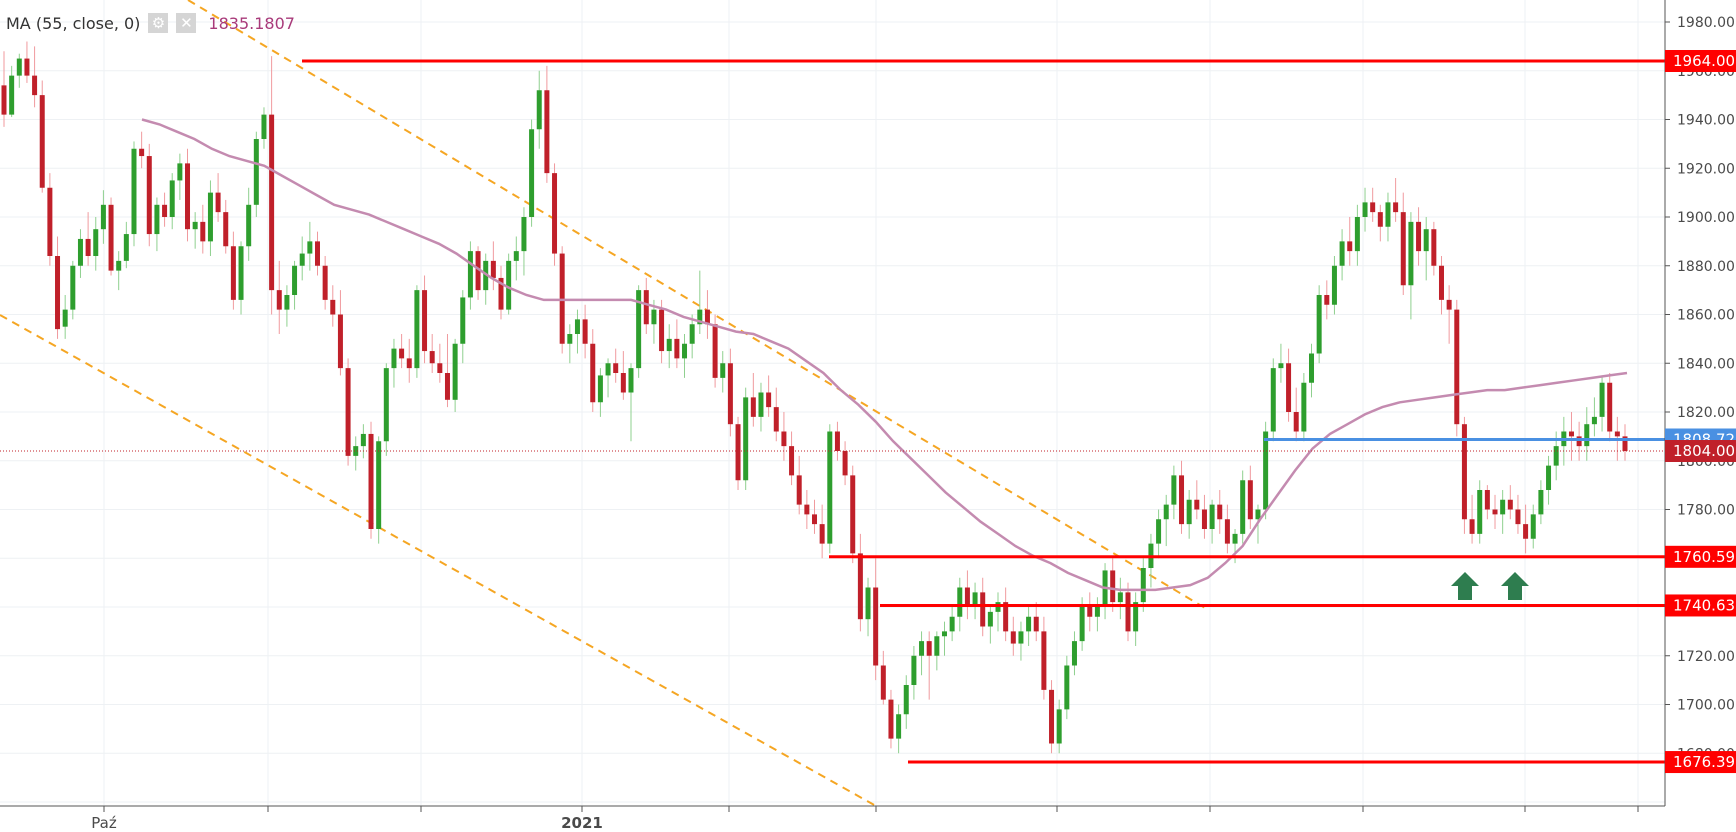  I want to click on price-label-text: 1760.59, so click(1704, 557).